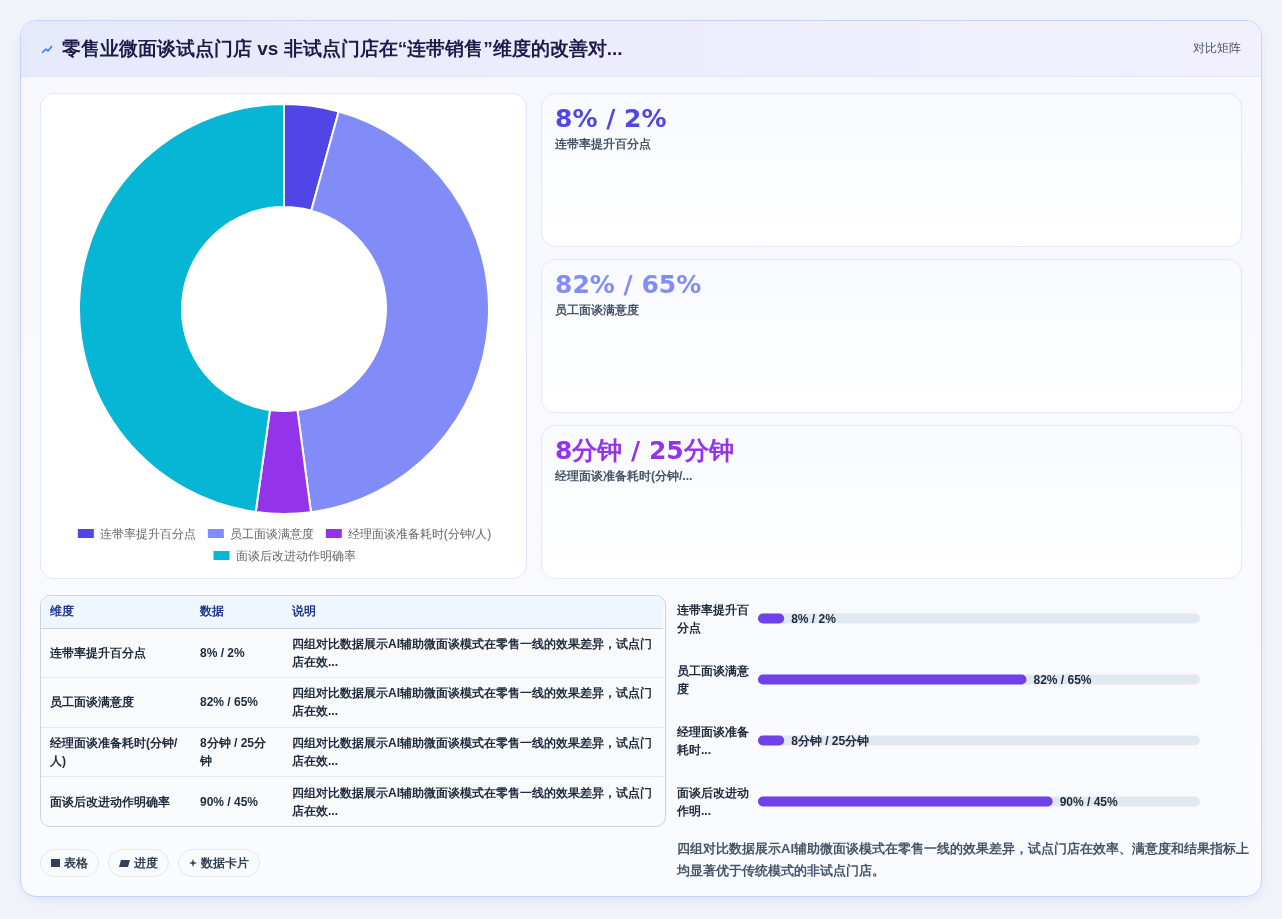  What do you see at coordinates (814, 618) in the screenshot?
I see `data-label: 8% / 2%` at bounding box center [814, 618].